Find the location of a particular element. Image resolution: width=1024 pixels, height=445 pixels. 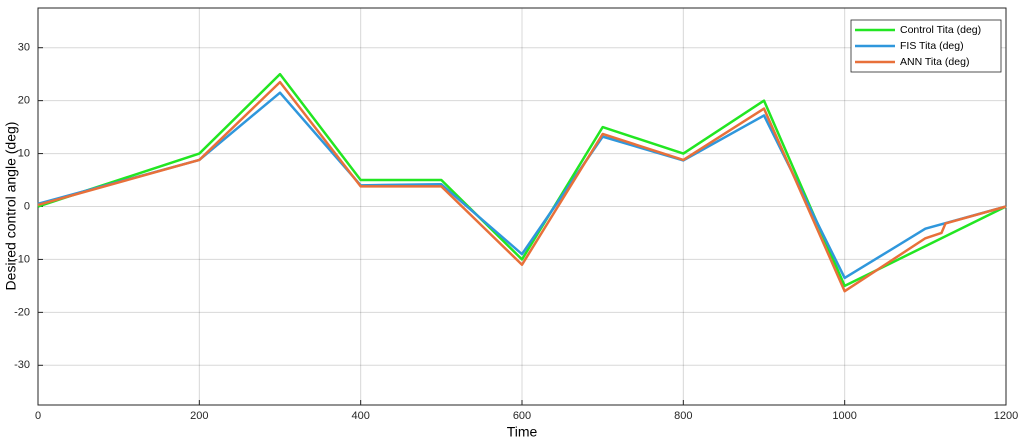

y-tick-label: -10 is located at coordinates (22, 259).